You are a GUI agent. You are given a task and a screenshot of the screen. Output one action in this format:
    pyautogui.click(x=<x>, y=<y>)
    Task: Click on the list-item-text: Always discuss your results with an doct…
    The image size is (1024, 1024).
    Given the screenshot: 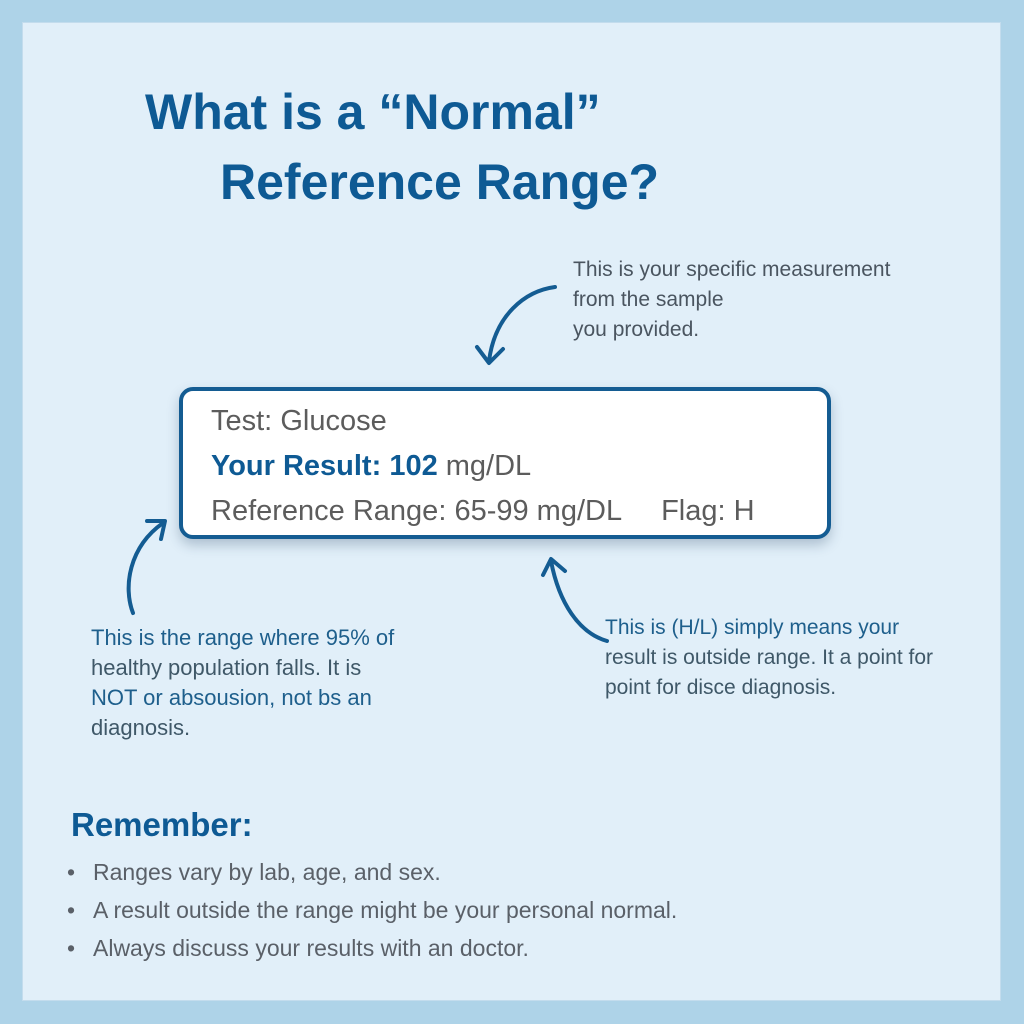 What is the action you would take?
    pyautogui.click(x=311, y=948)
    